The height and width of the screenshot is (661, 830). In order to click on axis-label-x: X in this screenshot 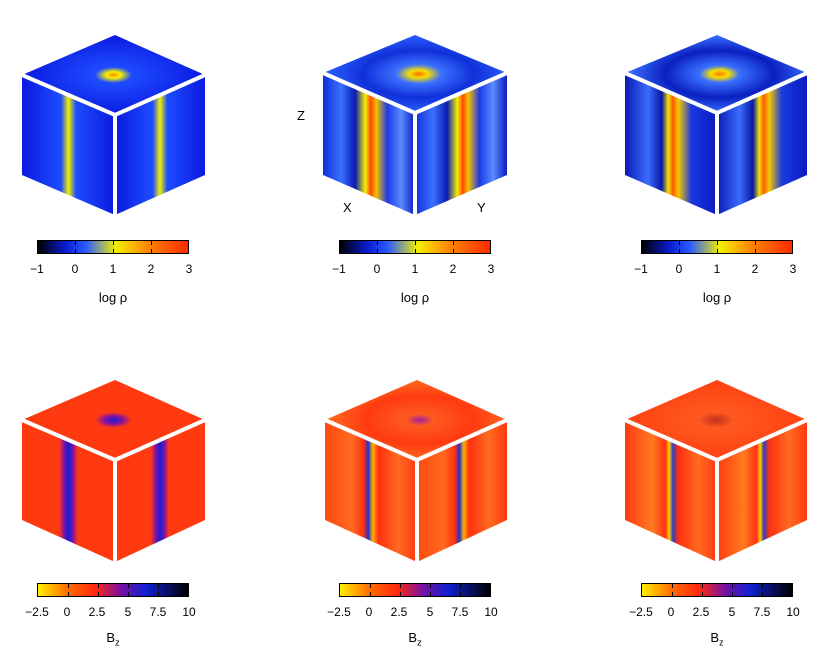, I will do `click(347, 207)`.